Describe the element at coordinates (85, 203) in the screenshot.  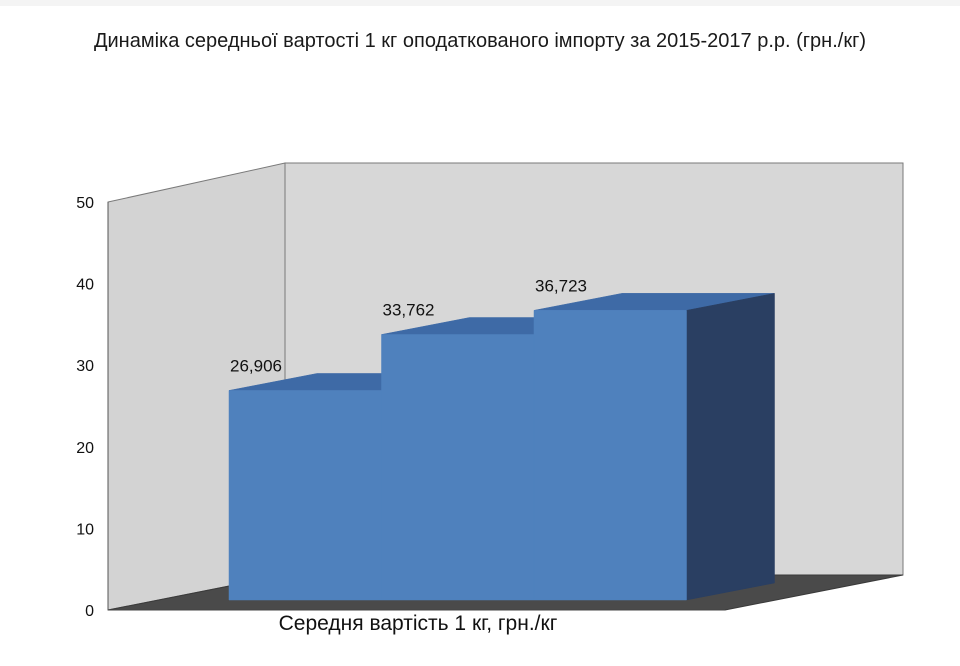
I see `y-tick-label: 50` at that location.